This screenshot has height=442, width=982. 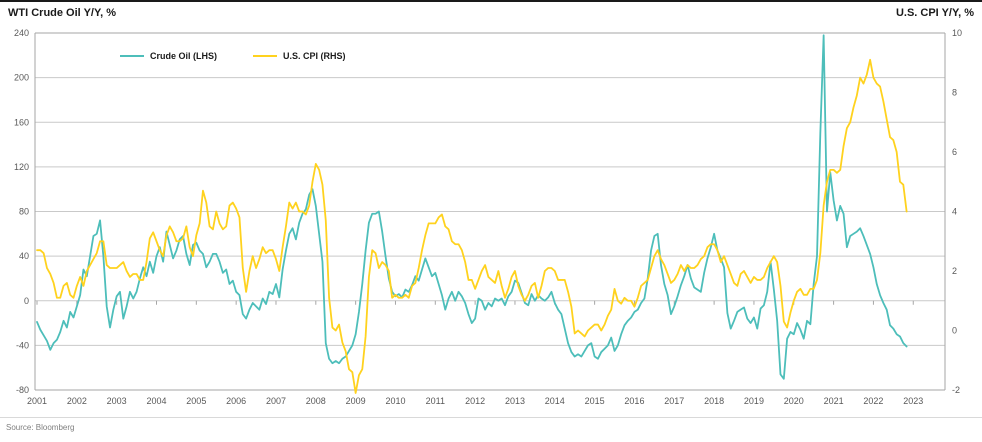 I want to click on us-cpi-legend-label: U.S. CPI (RHS), so click(x=314, y=56).